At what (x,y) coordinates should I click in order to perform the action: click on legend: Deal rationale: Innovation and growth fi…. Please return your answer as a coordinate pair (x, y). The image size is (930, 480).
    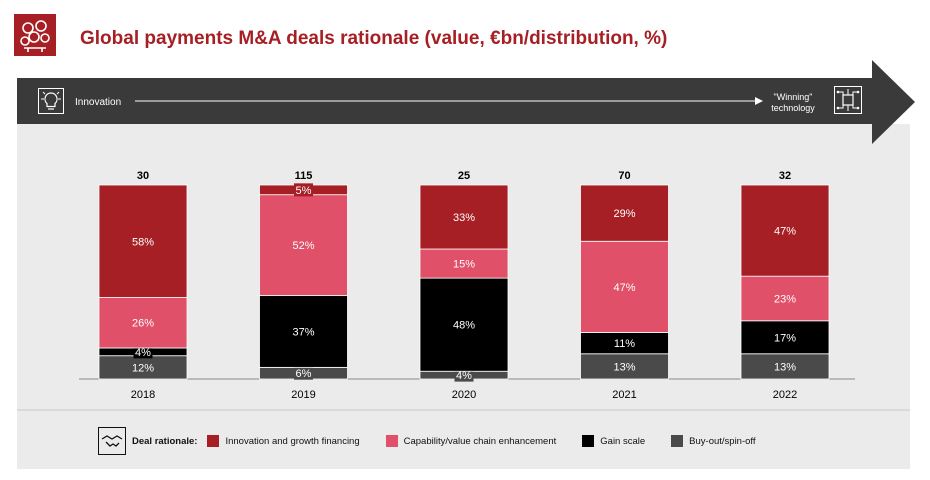
    Looking at the image, I should click on (440, 441).